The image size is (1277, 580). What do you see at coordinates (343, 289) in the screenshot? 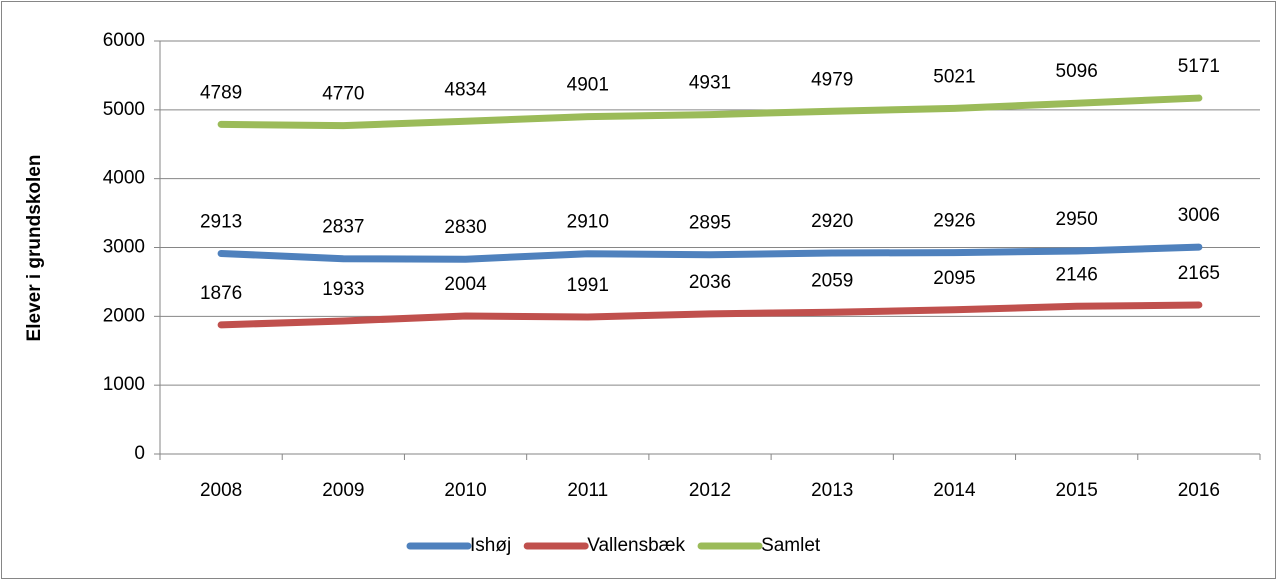
I see `data-label: 1933` at bounding box center [343, 289].